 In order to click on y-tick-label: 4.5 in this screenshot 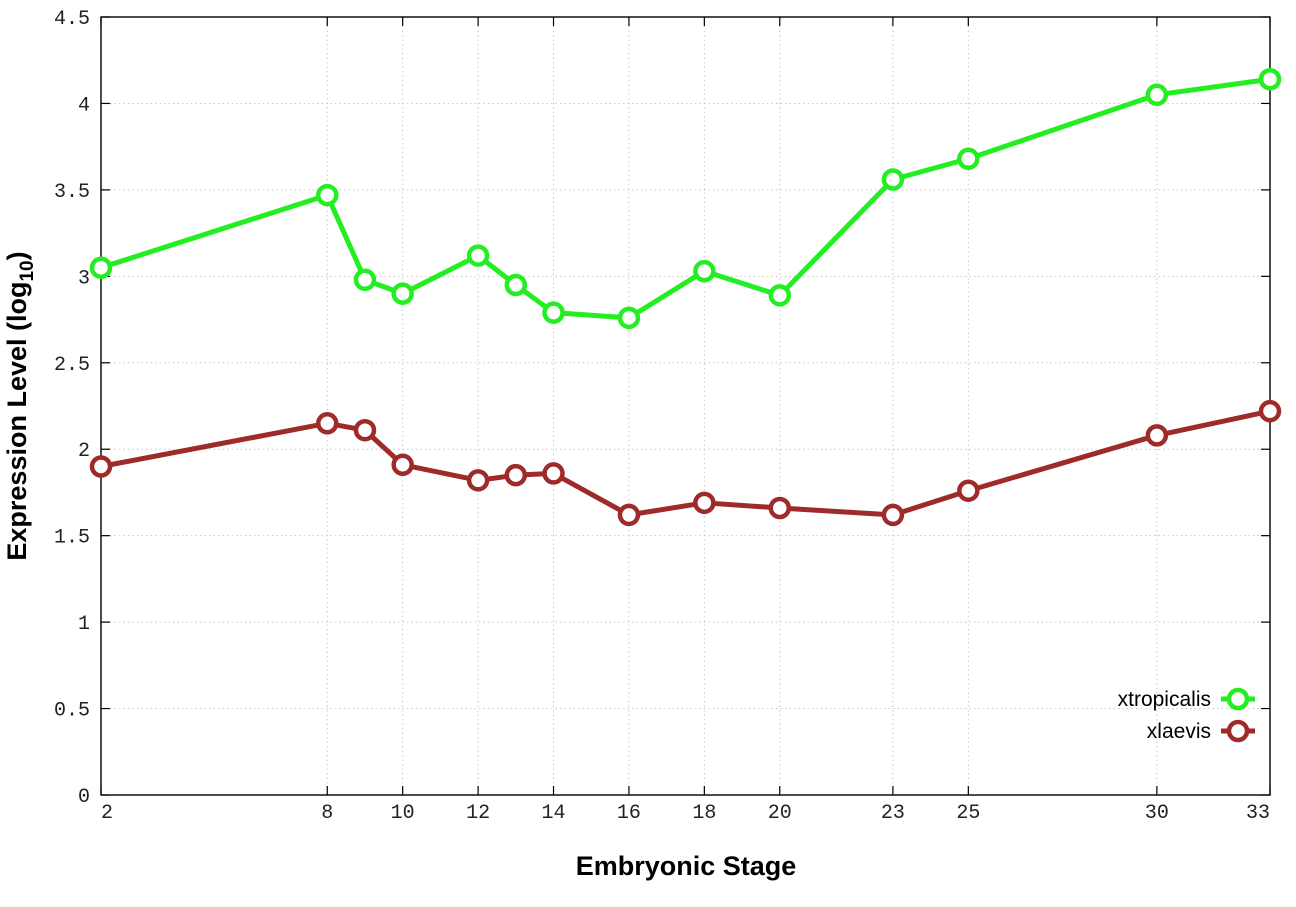, I will do `click(72, 19)`.